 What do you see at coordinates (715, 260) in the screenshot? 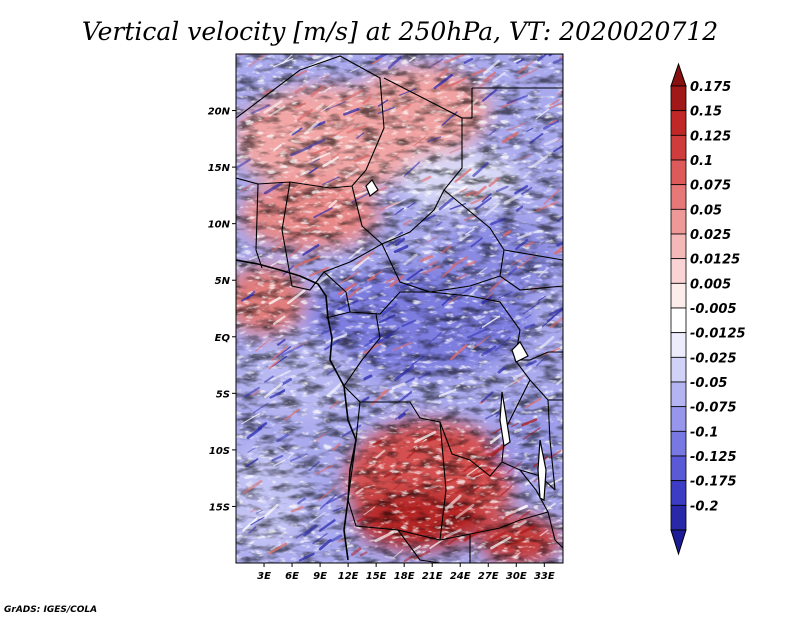
I see `colorbar-label: 0.0125` at bounding box center [715, 260].